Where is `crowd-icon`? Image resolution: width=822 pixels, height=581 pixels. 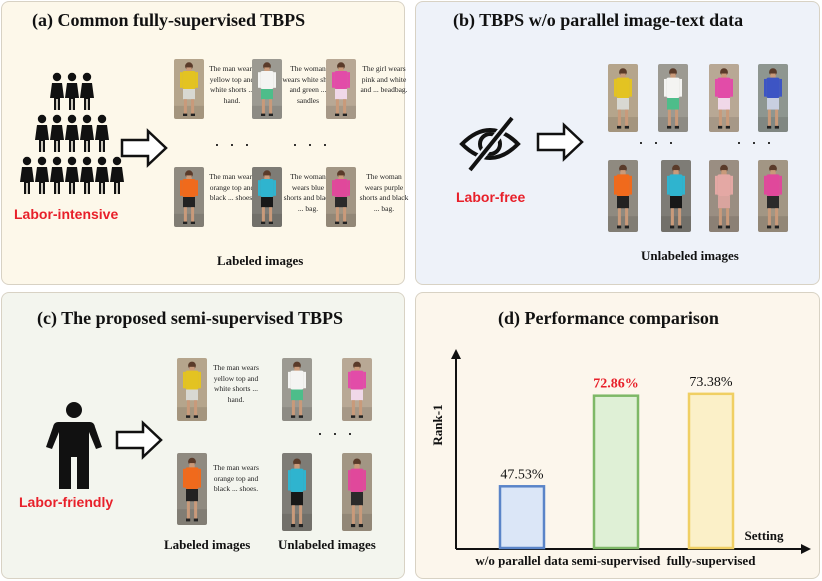
crowd-icon is located at coordinates (72, 133).